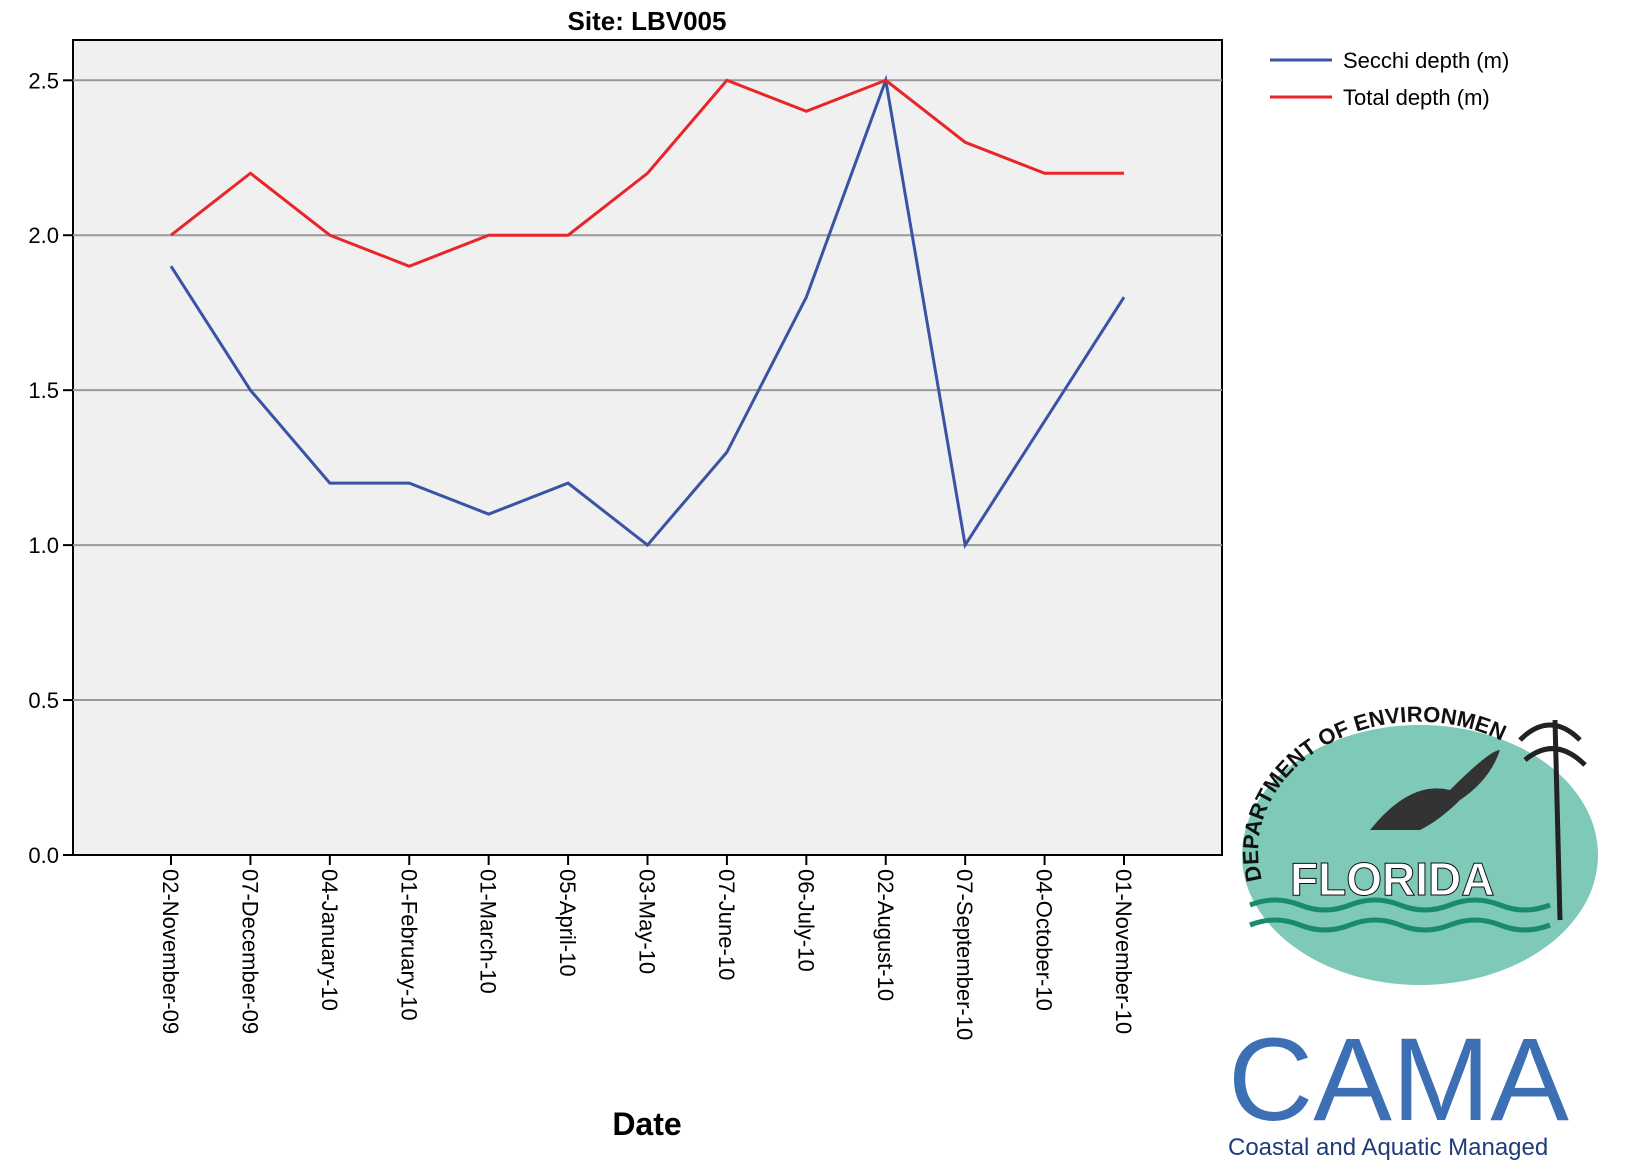 This screenshot has height=1164, width=1625. I want to click on x-tick-label: 06-July-10, so click(805, 920).